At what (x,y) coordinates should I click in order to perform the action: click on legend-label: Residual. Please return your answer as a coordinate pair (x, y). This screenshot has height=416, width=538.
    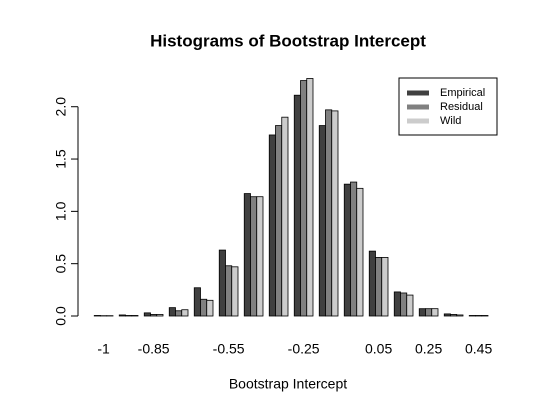
    Looking at the image, I should click on (461, 107).